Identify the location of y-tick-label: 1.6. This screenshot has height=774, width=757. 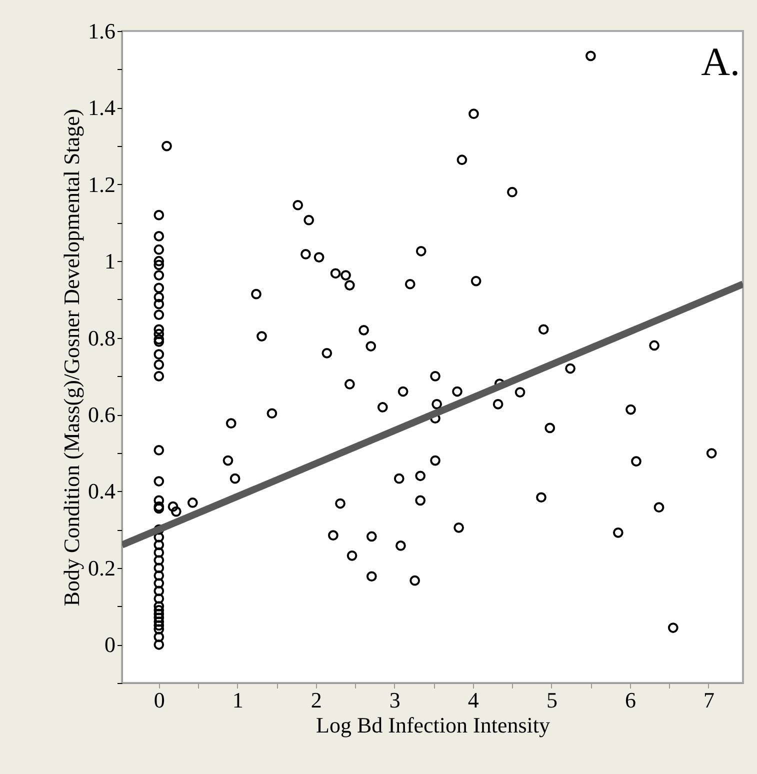
(102, 31).